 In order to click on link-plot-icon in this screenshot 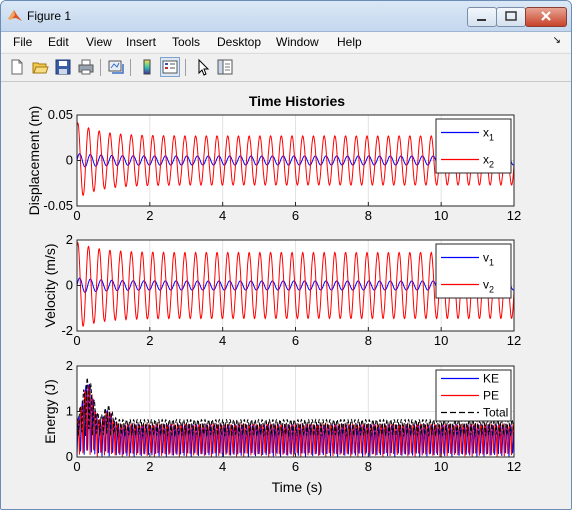, I will do `click(116, 67)`.